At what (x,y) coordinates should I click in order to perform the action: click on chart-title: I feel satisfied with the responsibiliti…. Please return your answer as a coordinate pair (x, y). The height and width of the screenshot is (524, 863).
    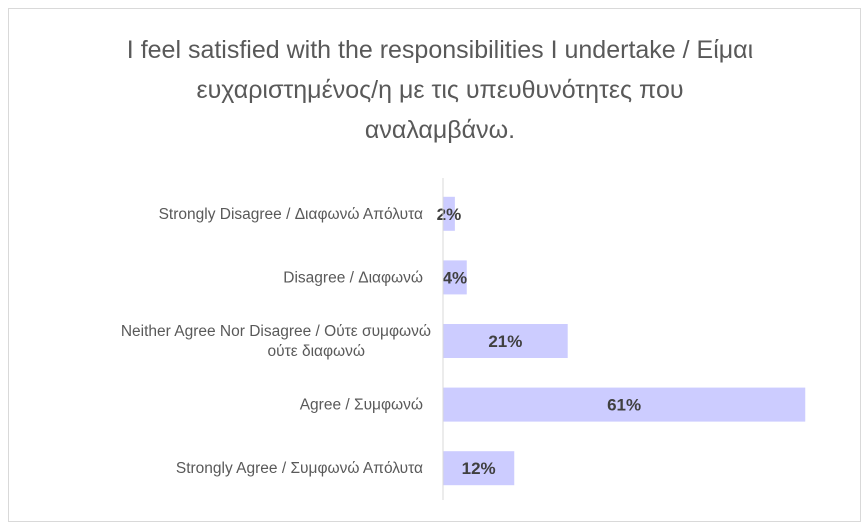
    Looking at the image, I should click on (440, 90).